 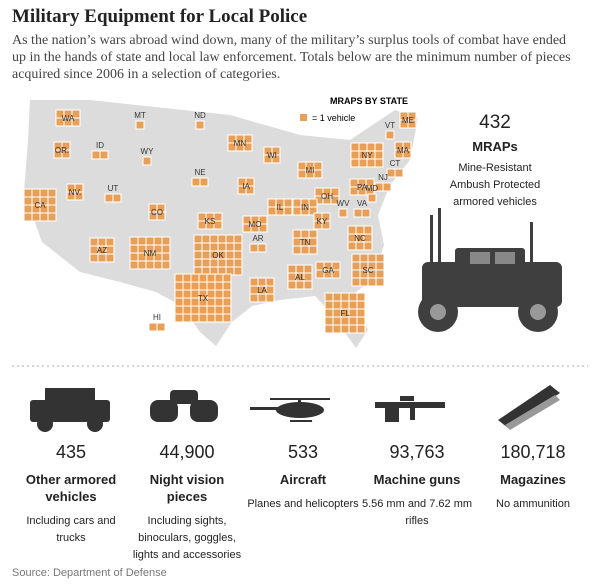 I want to click on item-label: Magazines, so click(x=533, y=479).